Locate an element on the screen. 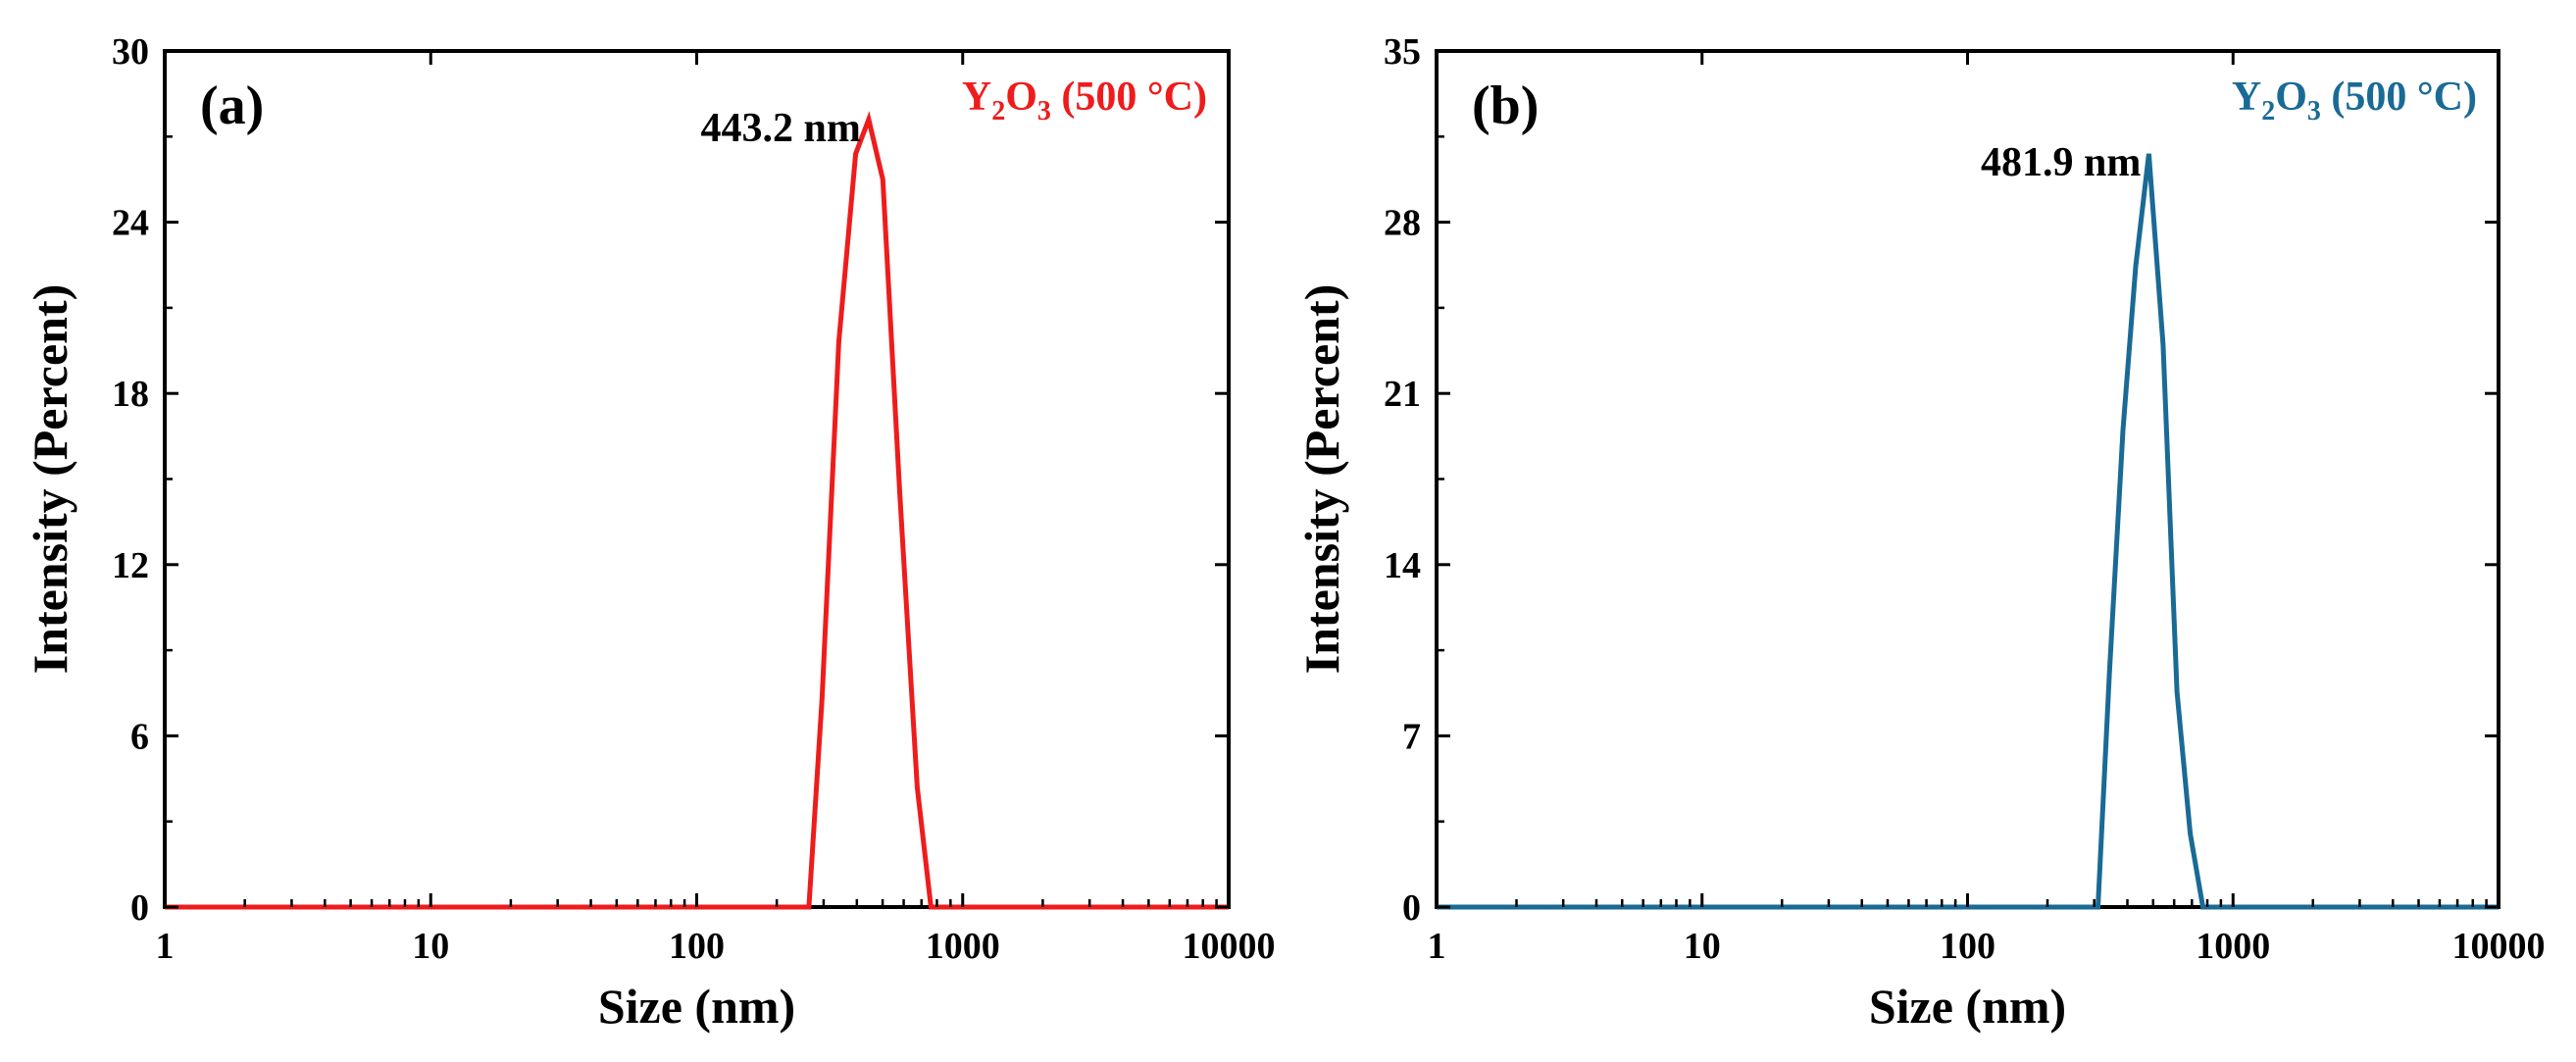 This screenshot has height=1062, width=2576. y-tick-label: 18 is located at coordinates (131, 394).